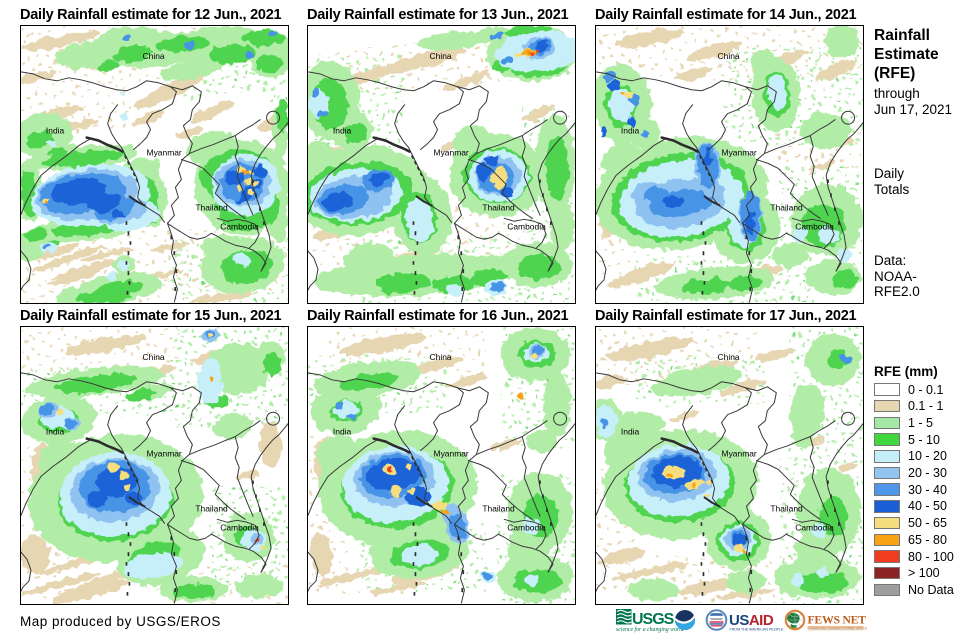 This screenshot has height=639, width=967. Describe the element at coordinates (751, 620) in the screenshot. I see `svg-text: USAID` at that location.